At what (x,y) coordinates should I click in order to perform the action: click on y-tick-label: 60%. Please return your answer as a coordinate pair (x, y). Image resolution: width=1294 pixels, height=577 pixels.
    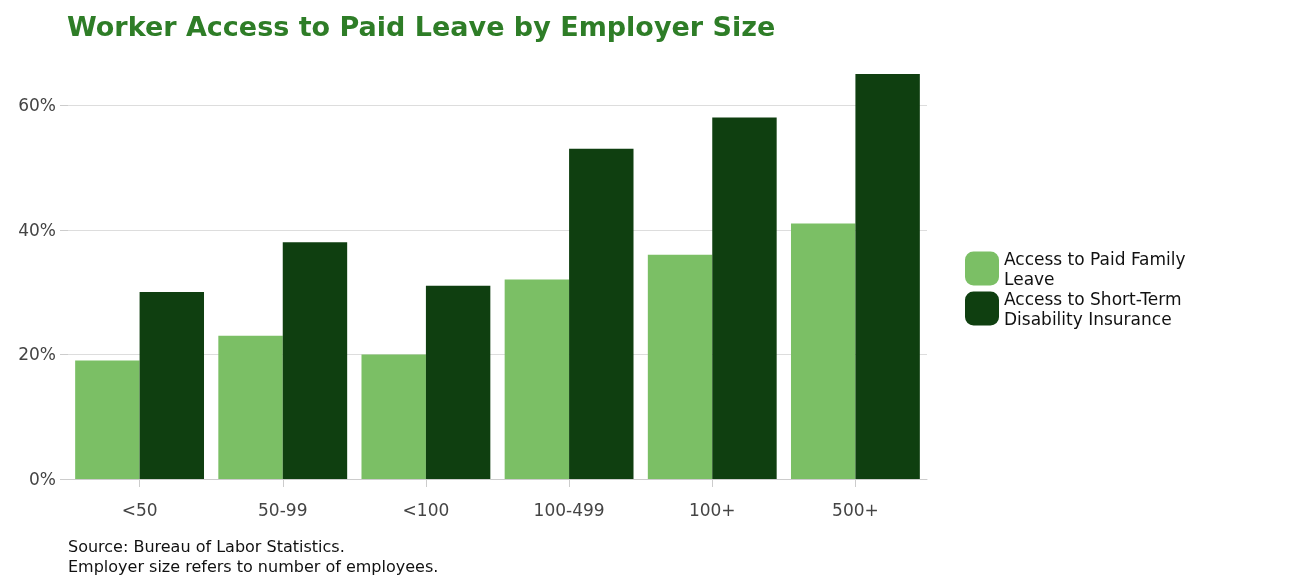
    Looking at the image, I should click on (37, 105).